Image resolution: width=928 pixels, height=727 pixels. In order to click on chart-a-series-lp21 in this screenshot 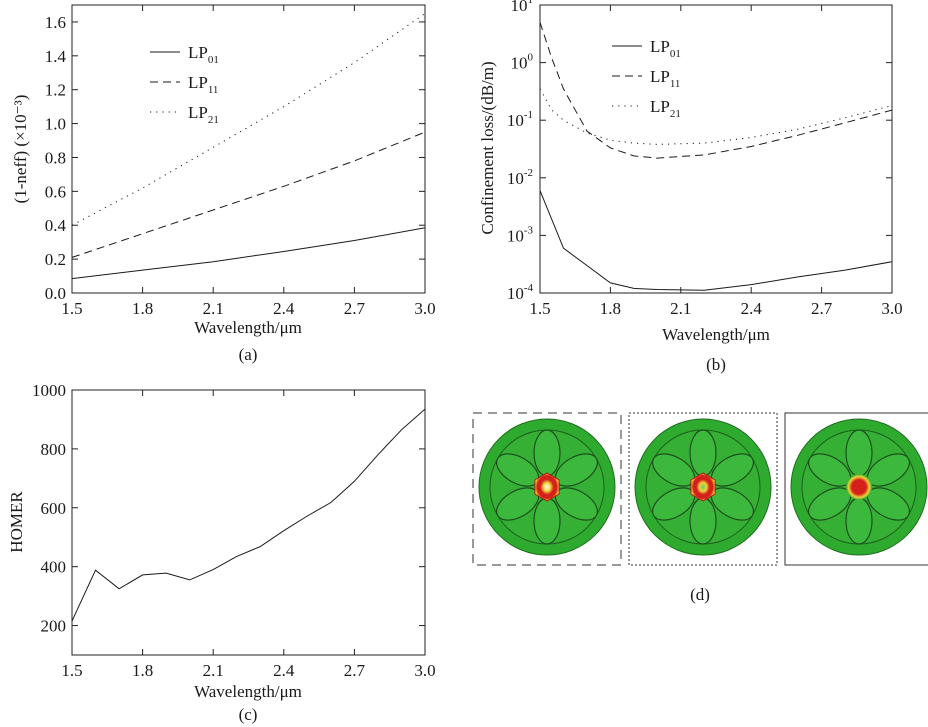, I will do `click(248, 119)`.